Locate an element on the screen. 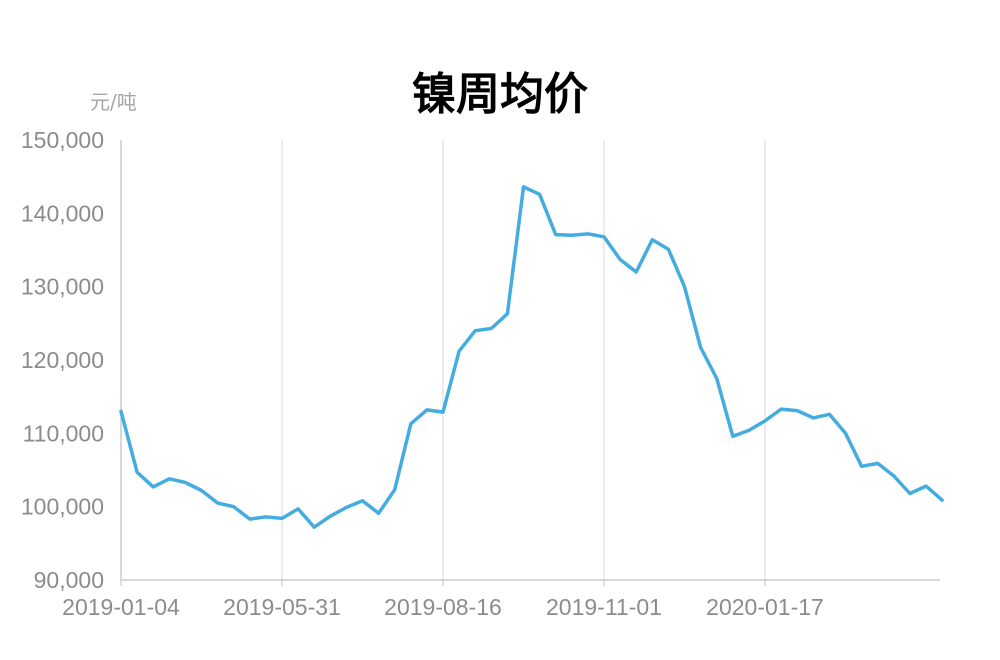 Image resolution: width=1000 pixels, height=660 pixels. x-tick-label: 2019-05-31 is located at coordinates (282, 607).